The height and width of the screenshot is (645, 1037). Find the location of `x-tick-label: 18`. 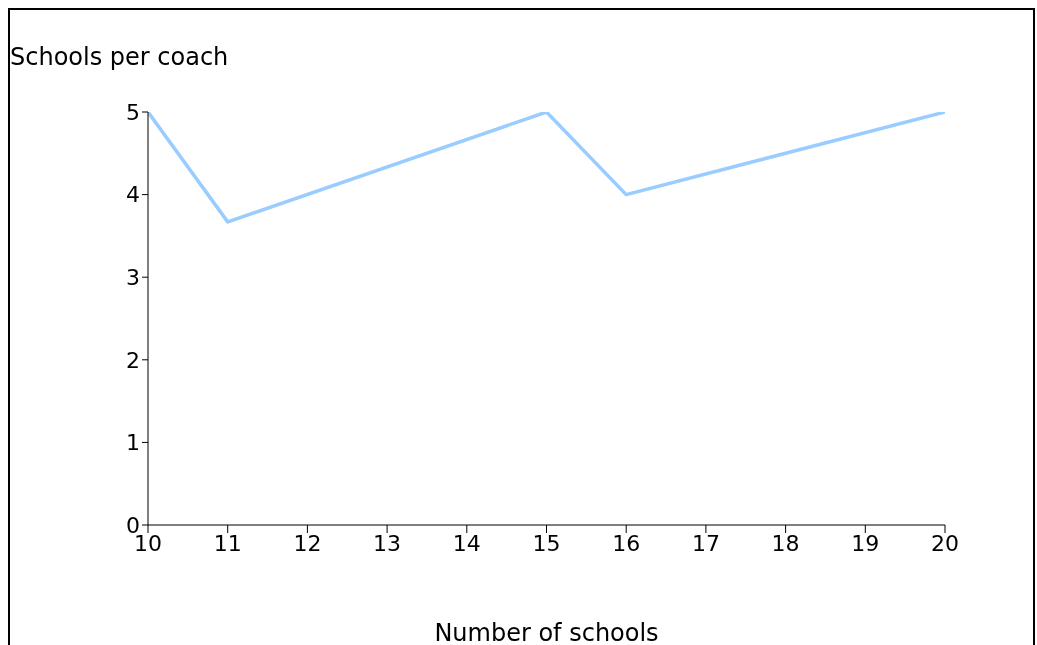

x-tick-label: 18 is located at coordinates (785, 543).